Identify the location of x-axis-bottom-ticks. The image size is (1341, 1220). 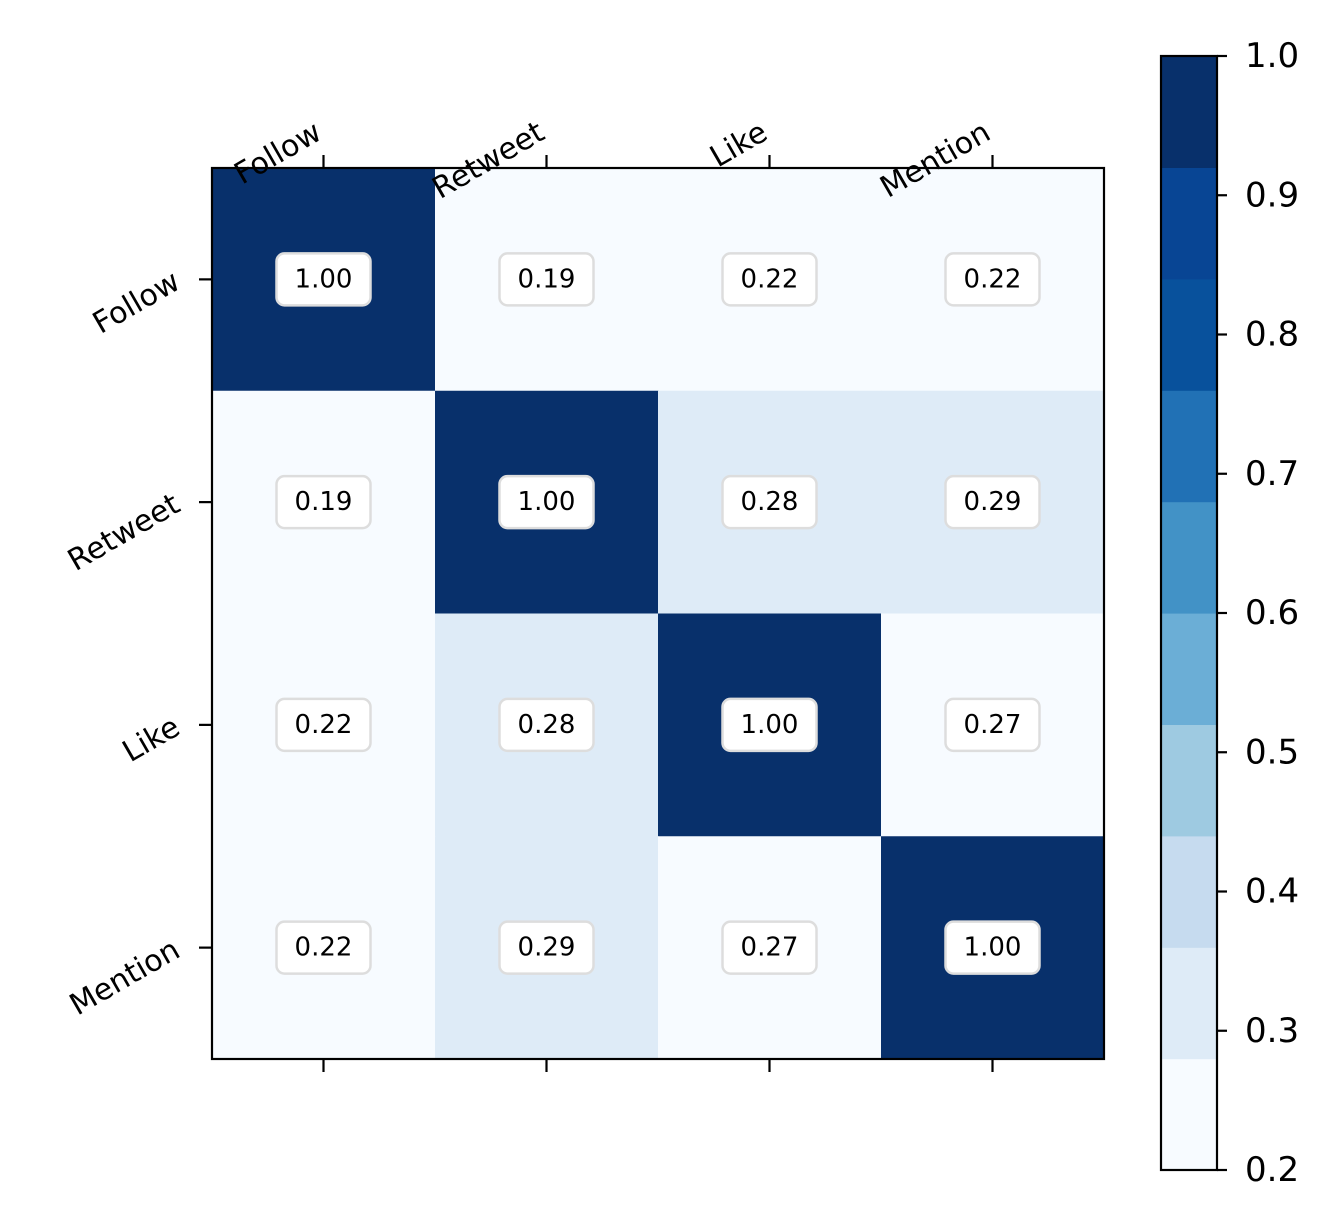
(658, 1065).